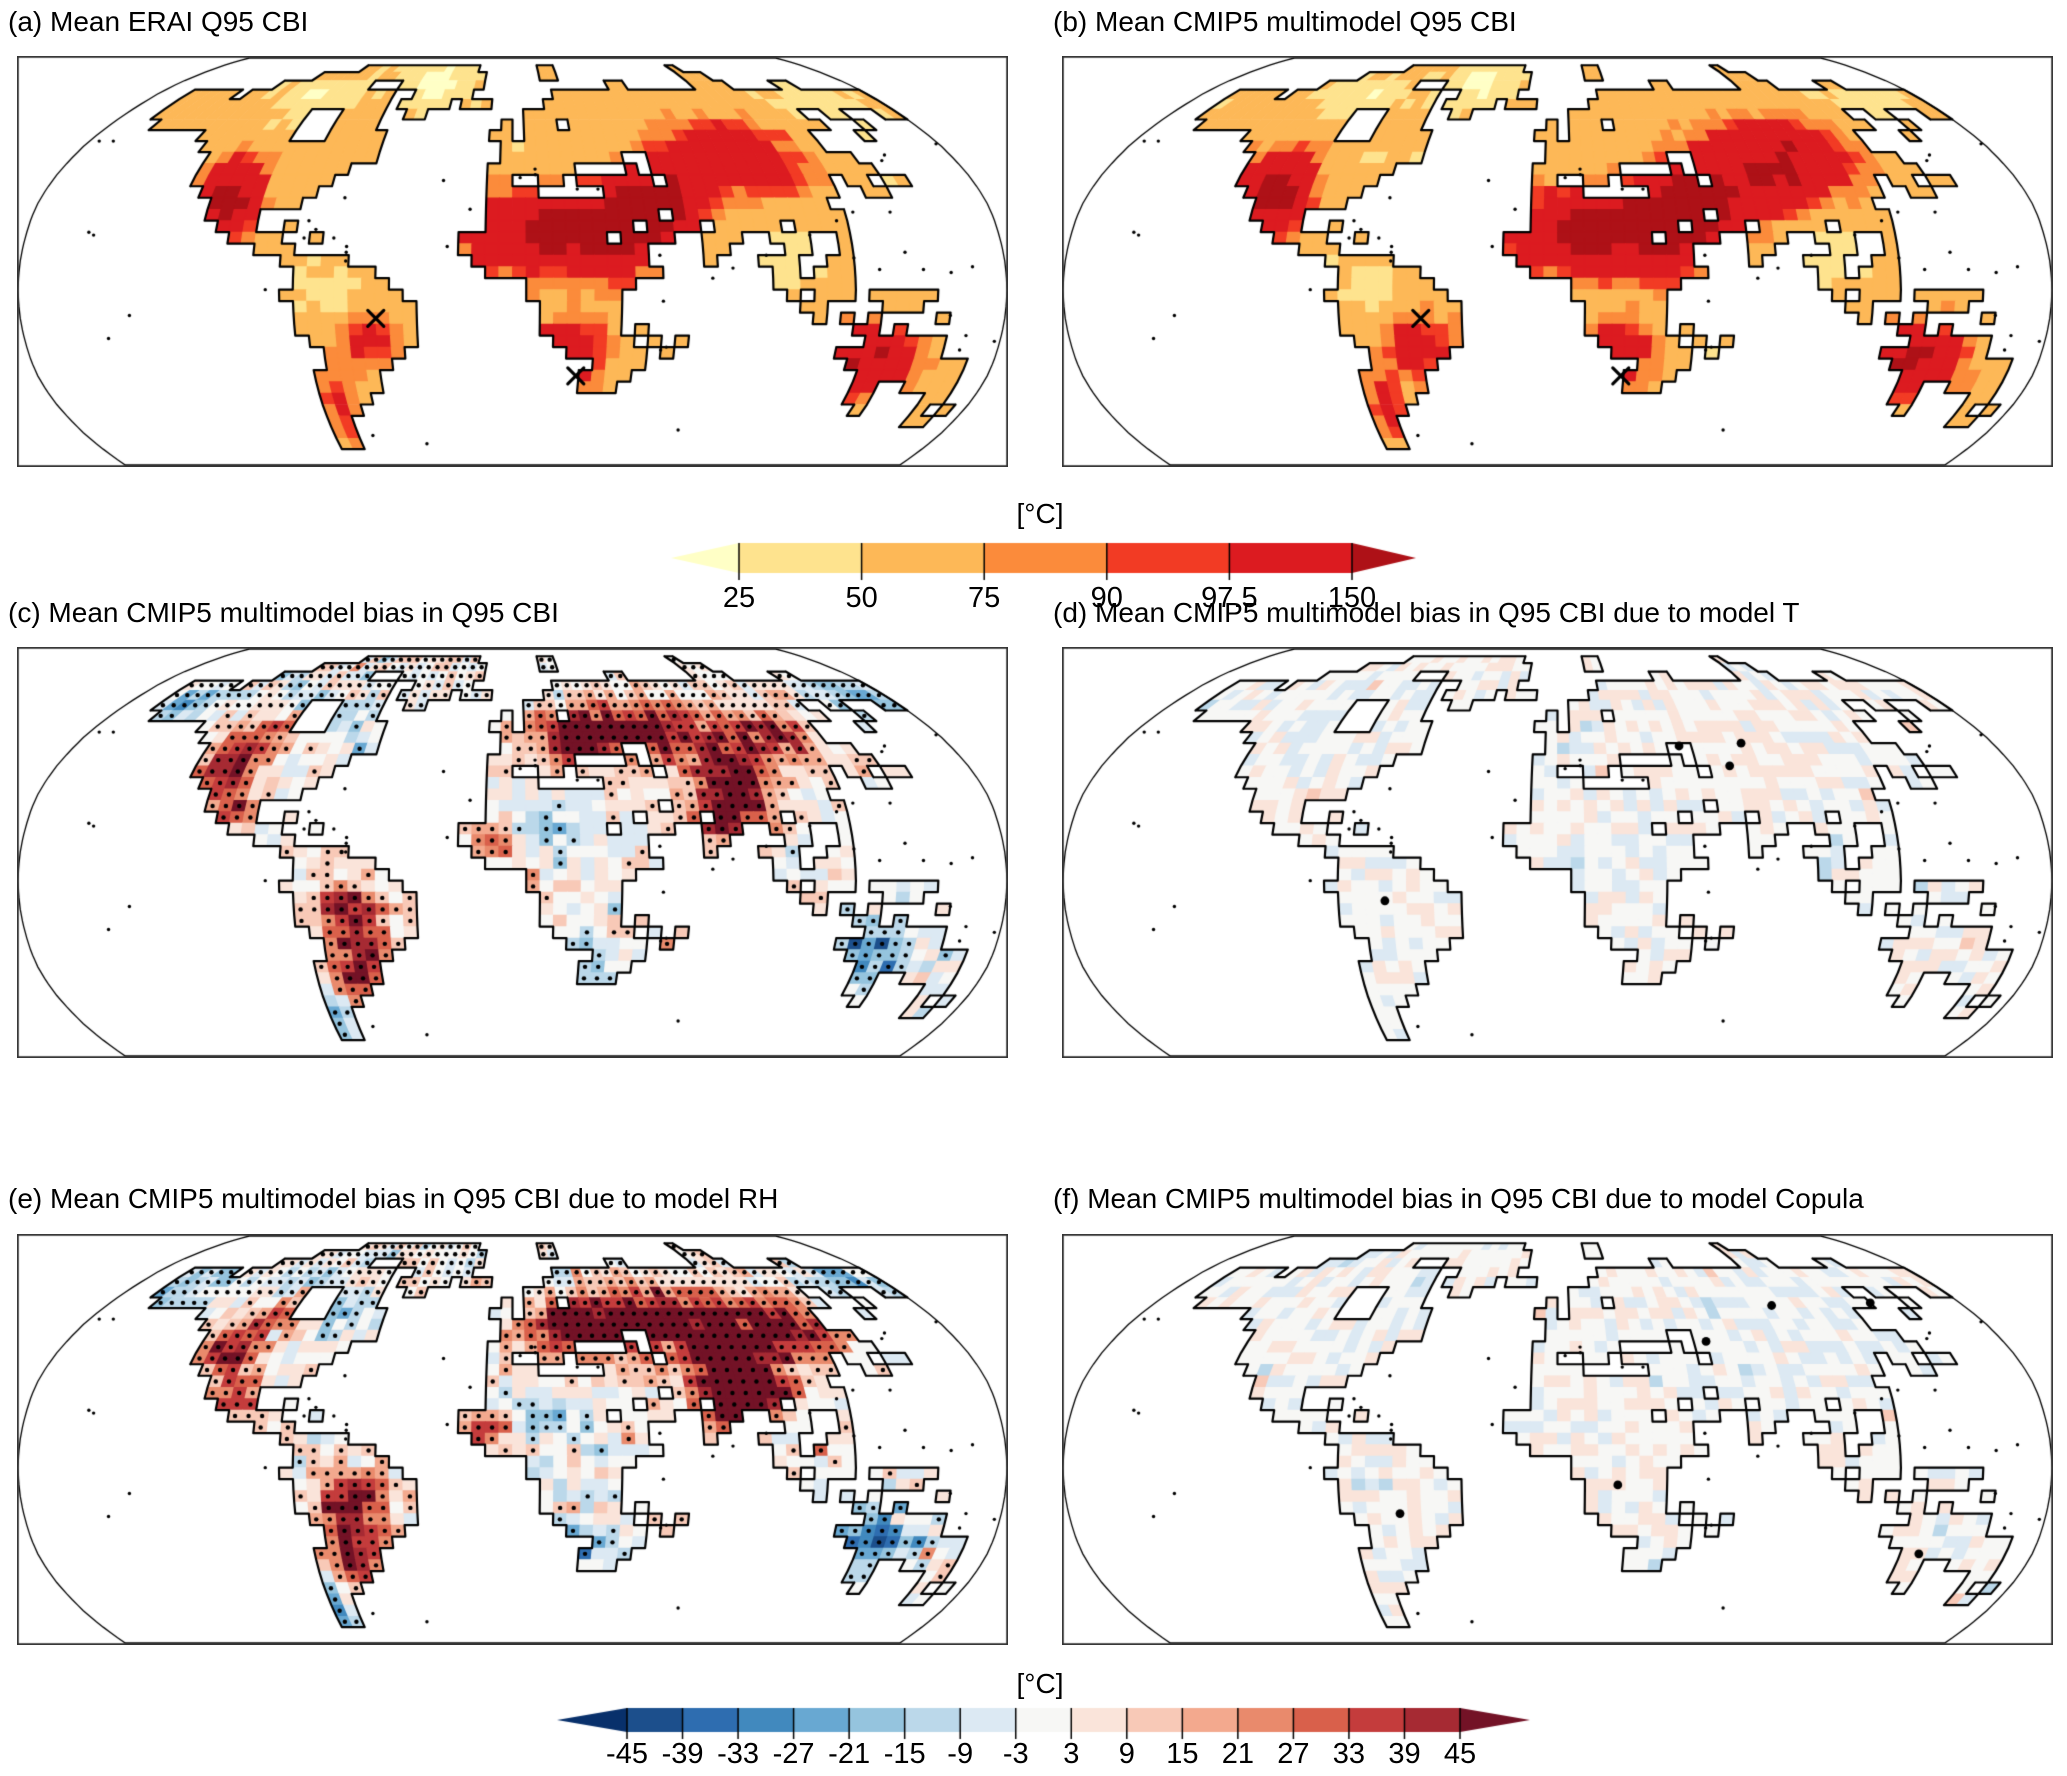 This screenshot has width=2067, height=1776. I want to click on colorbar-bottom-unit-label: [°C], so click(1040, 1683).